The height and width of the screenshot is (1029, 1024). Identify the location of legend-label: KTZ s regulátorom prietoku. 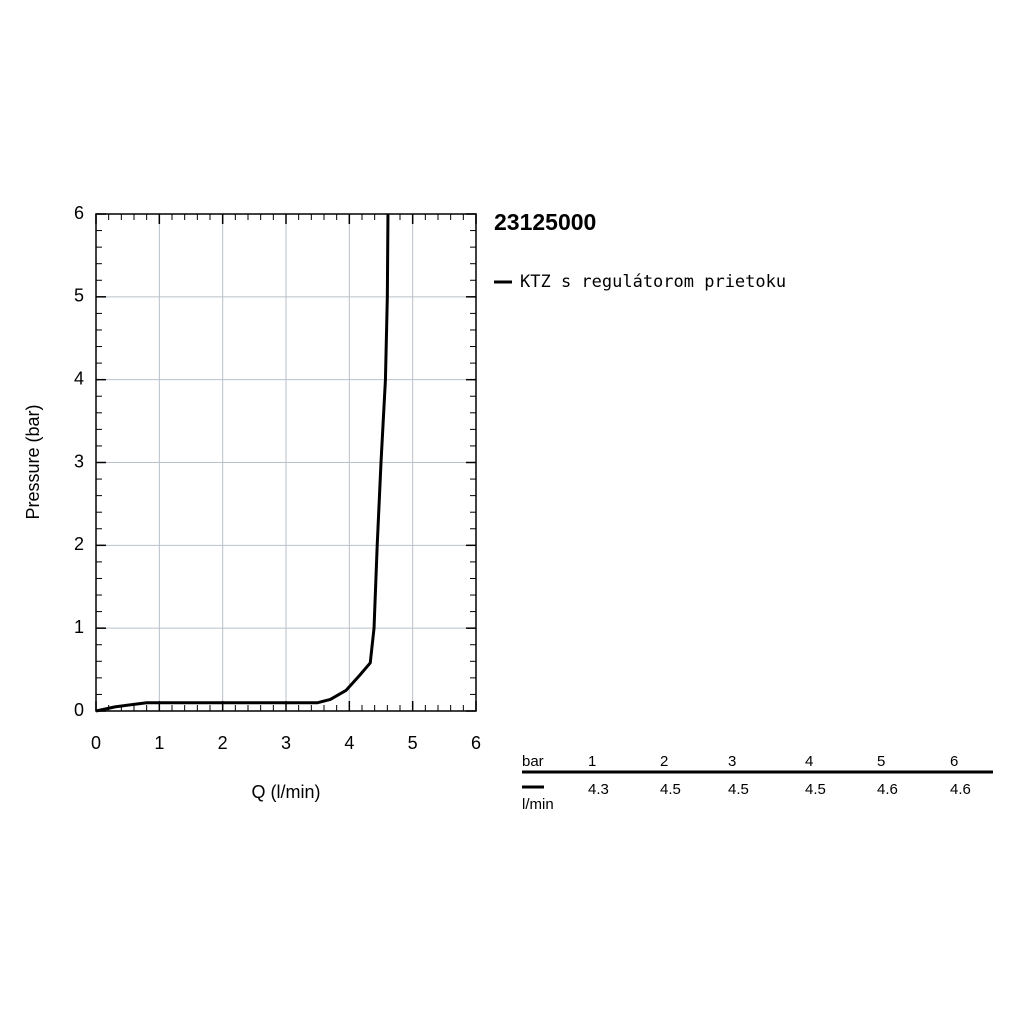
(653, 282).